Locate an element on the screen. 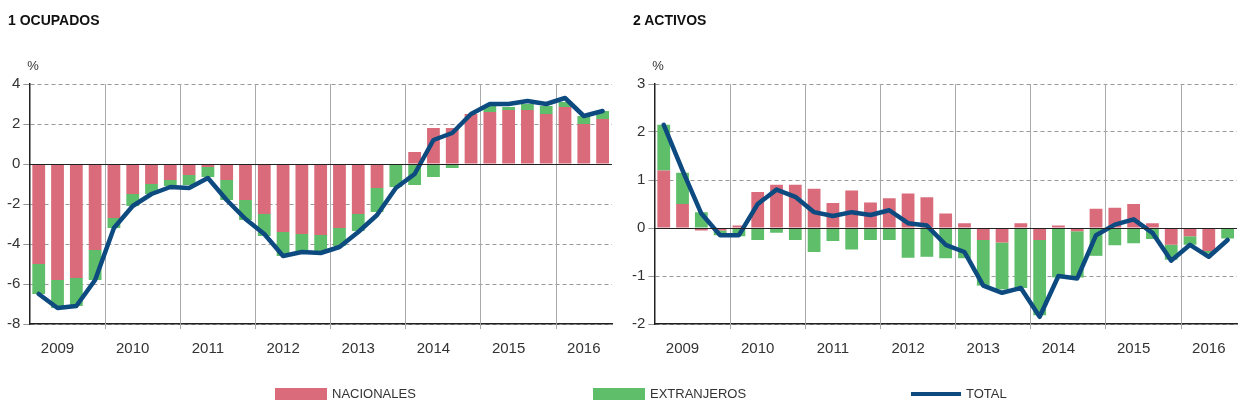  y-tick-label: 1 is located at coordinates (641, 179).